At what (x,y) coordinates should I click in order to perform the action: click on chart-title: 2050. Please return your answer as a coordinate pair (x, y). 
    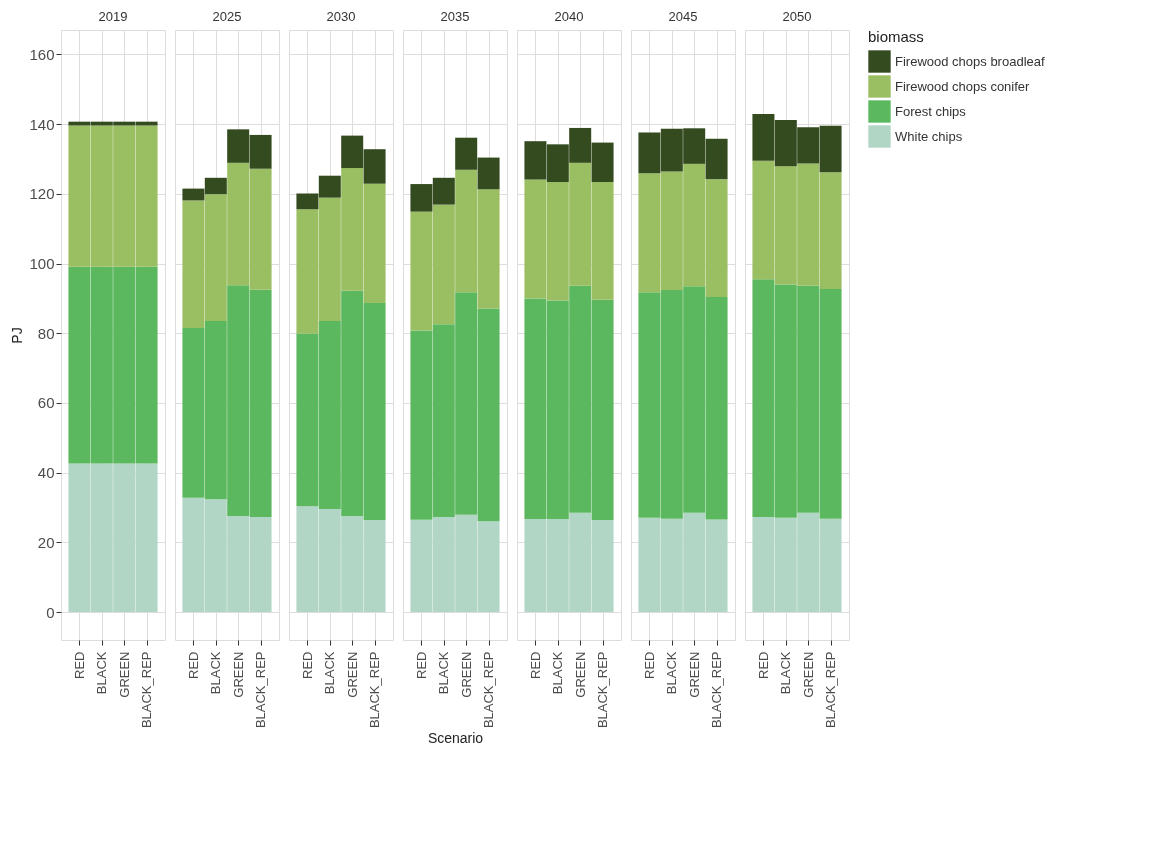
    Looking at the image, I should click on (797, 16).